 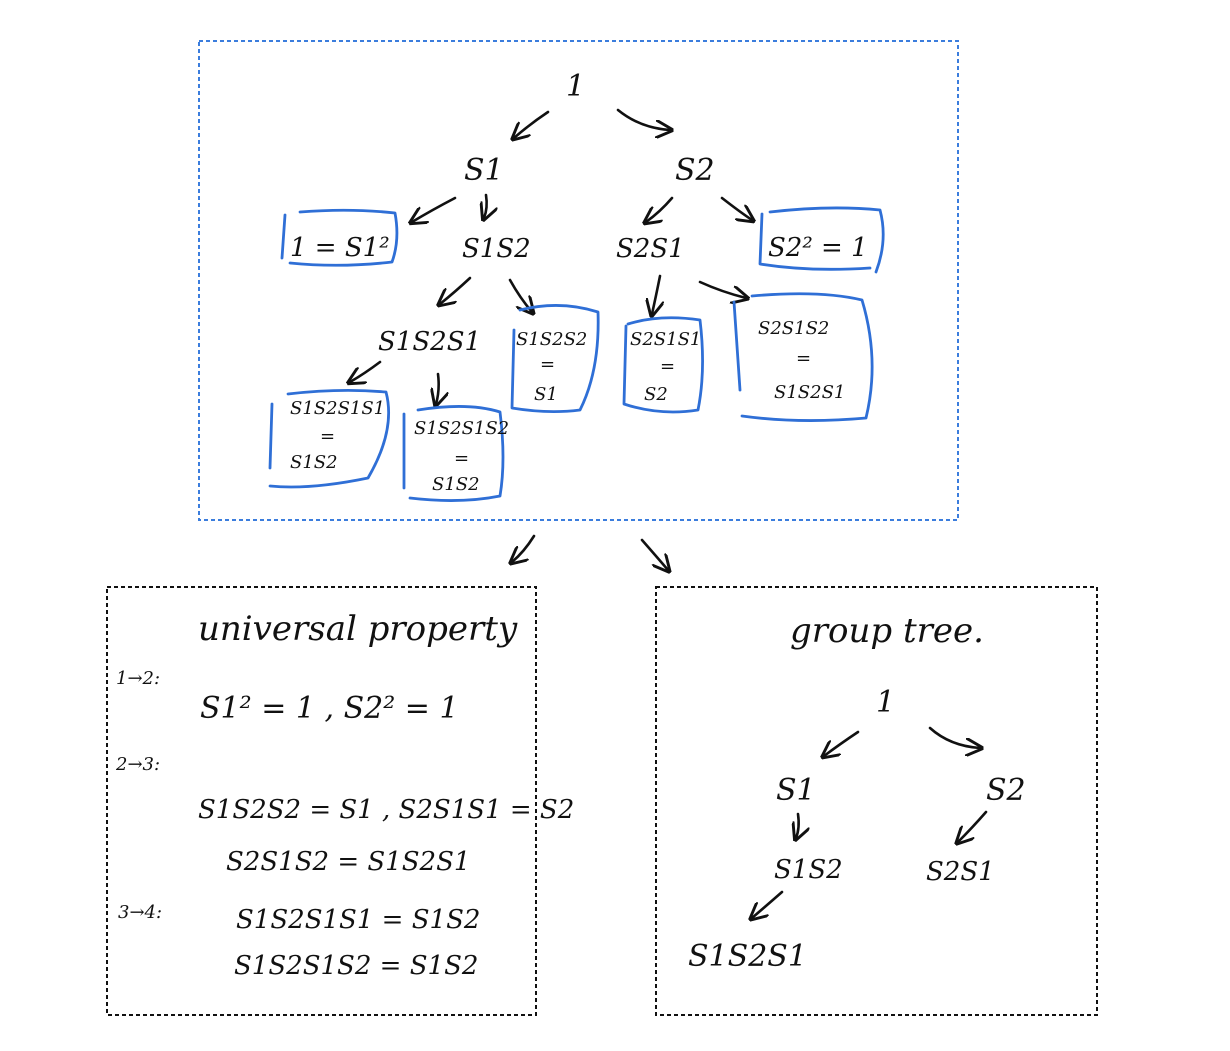 I want to click on group-s2s1-node: S2S1, so click(x=960, y=872).